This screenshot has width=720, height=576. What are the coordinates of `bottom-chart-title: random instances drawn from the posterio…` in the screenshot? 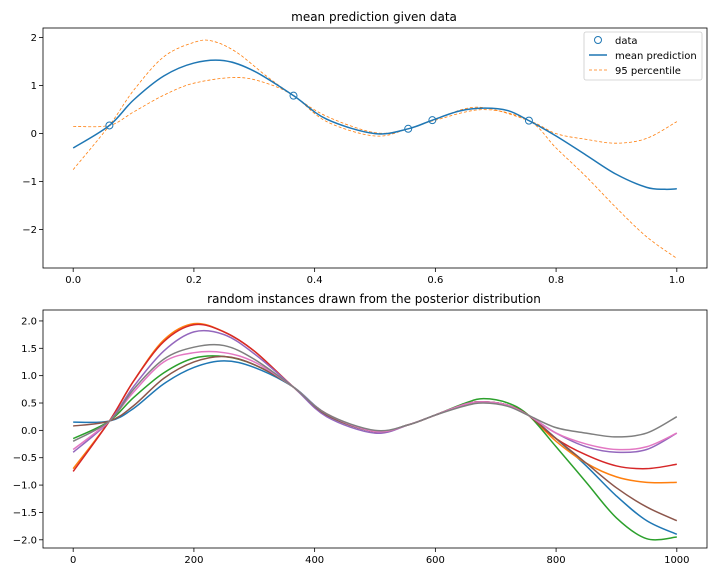 It's located at (374, 299).